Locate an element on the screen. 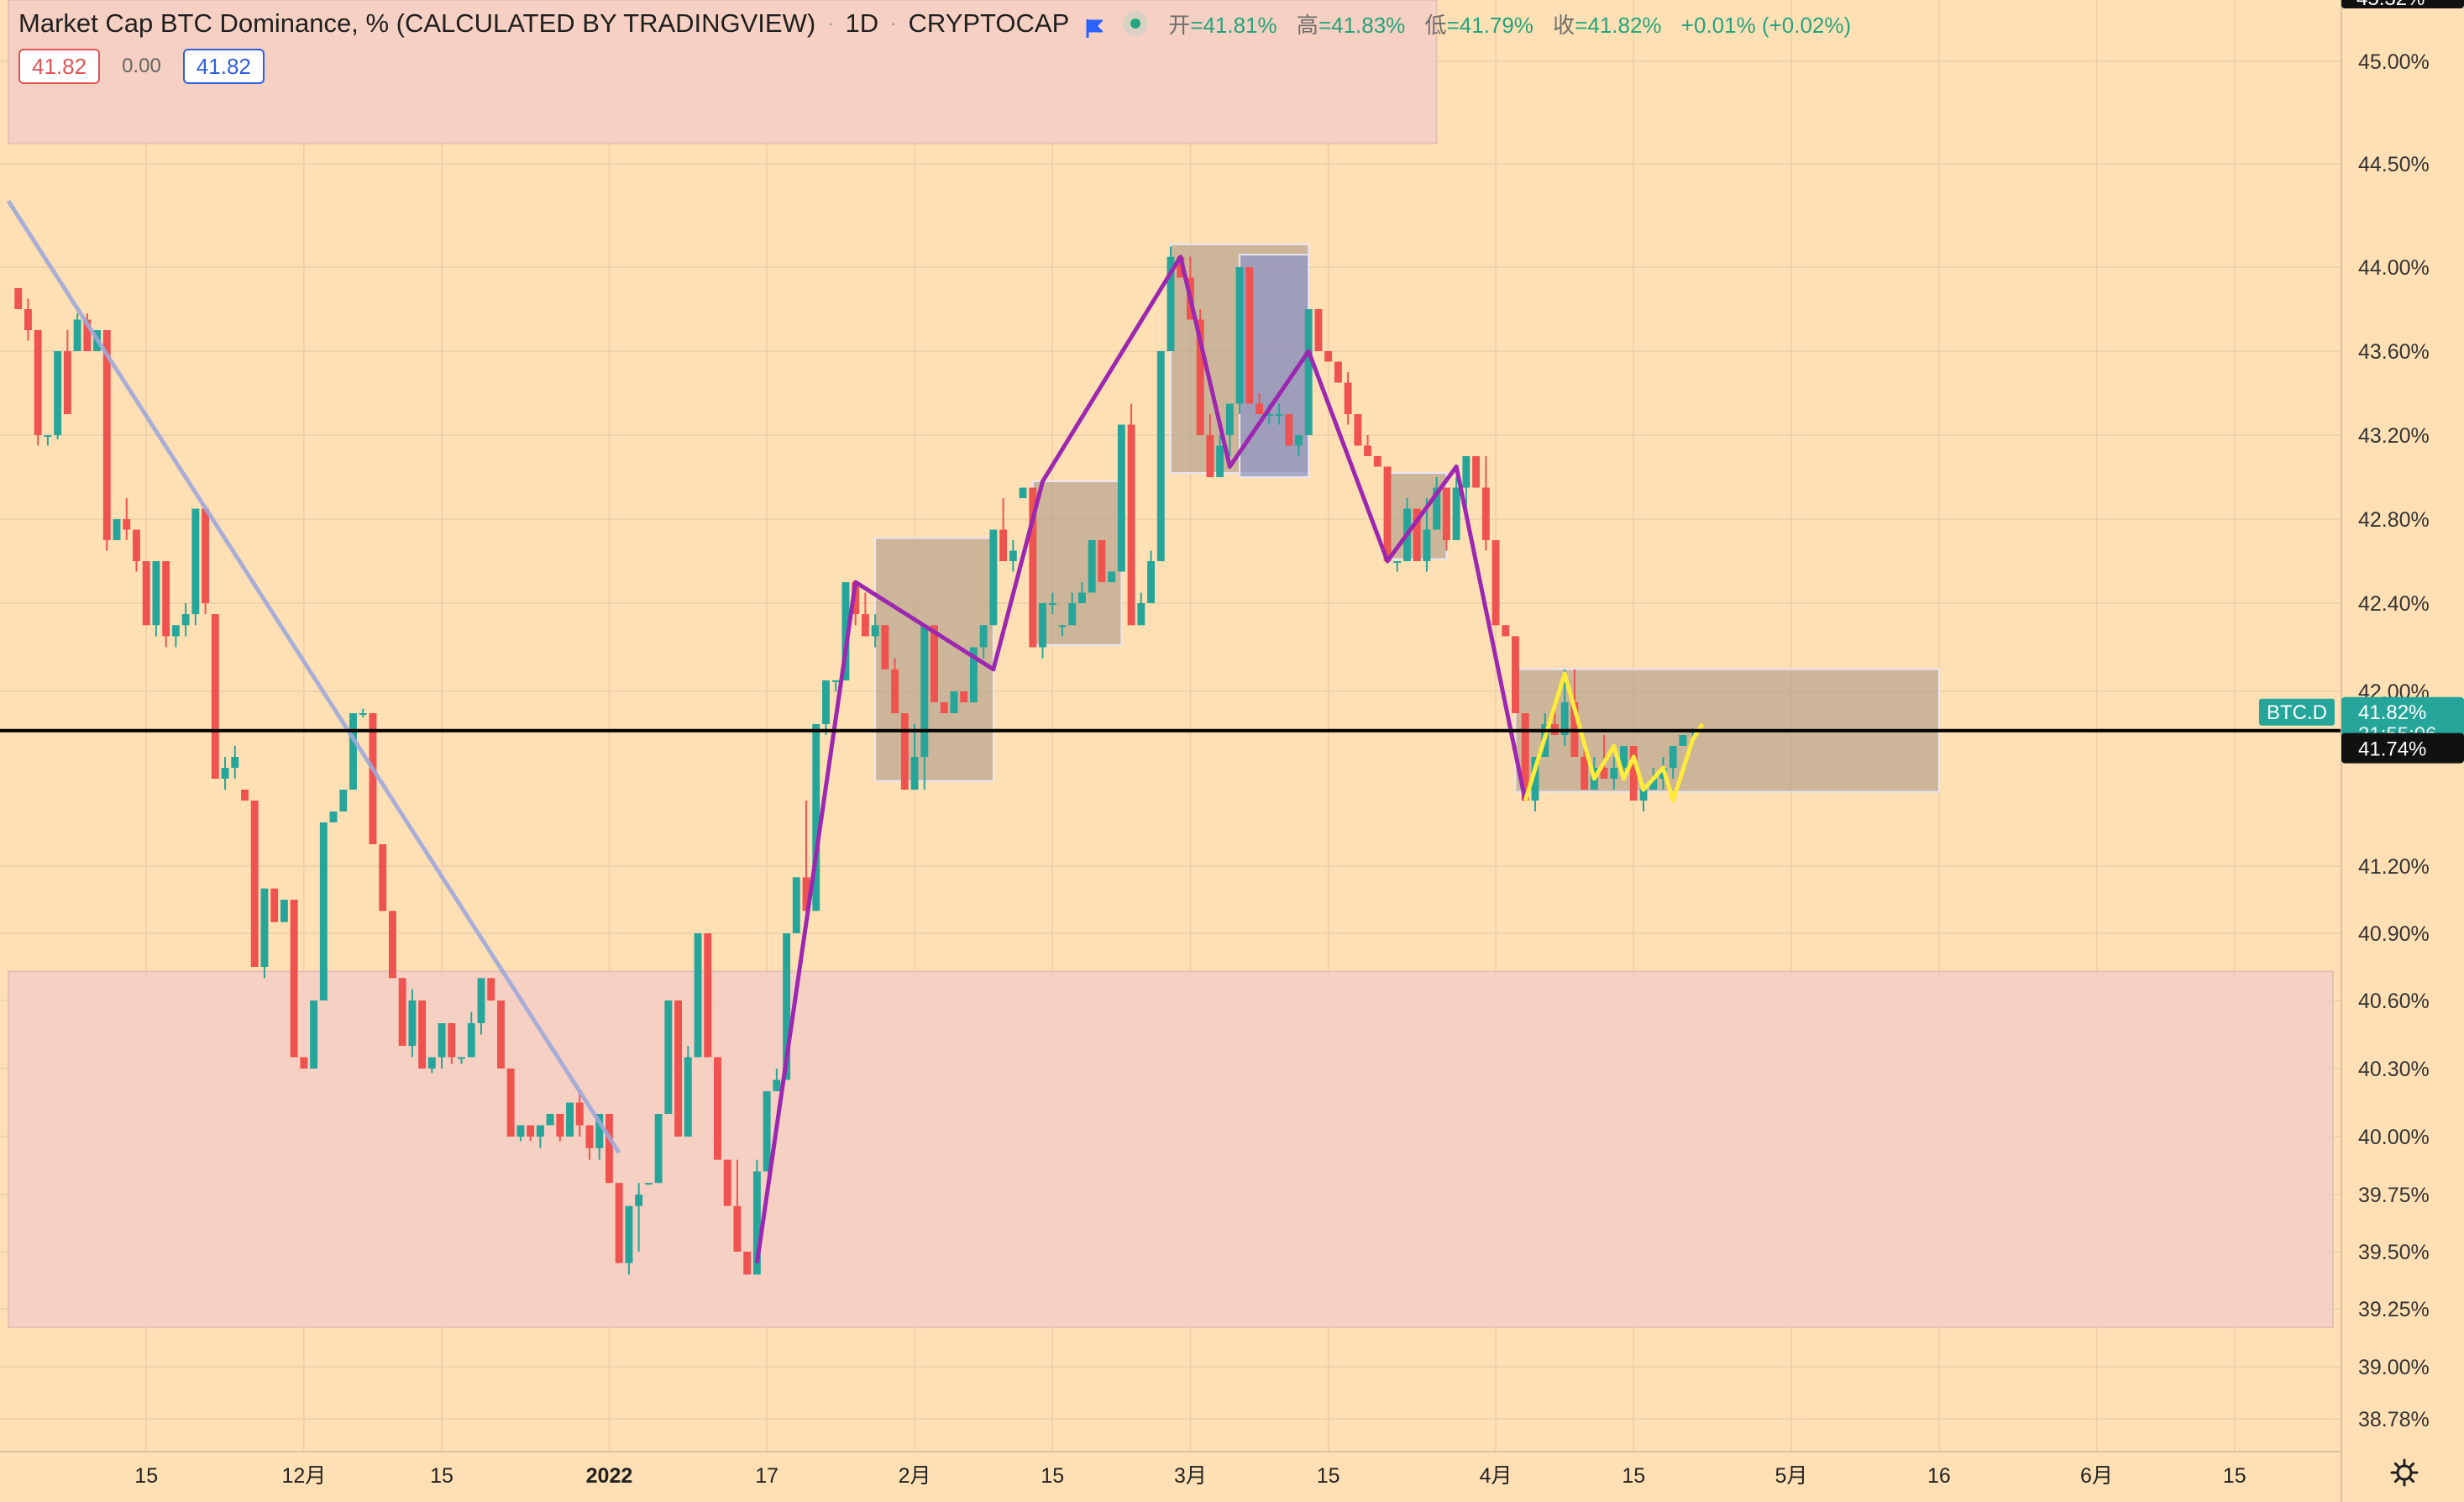 The height and width of the screenshot is (1502, 2464). time-axis-label: 15 is located at coordinates (1634, 1476).